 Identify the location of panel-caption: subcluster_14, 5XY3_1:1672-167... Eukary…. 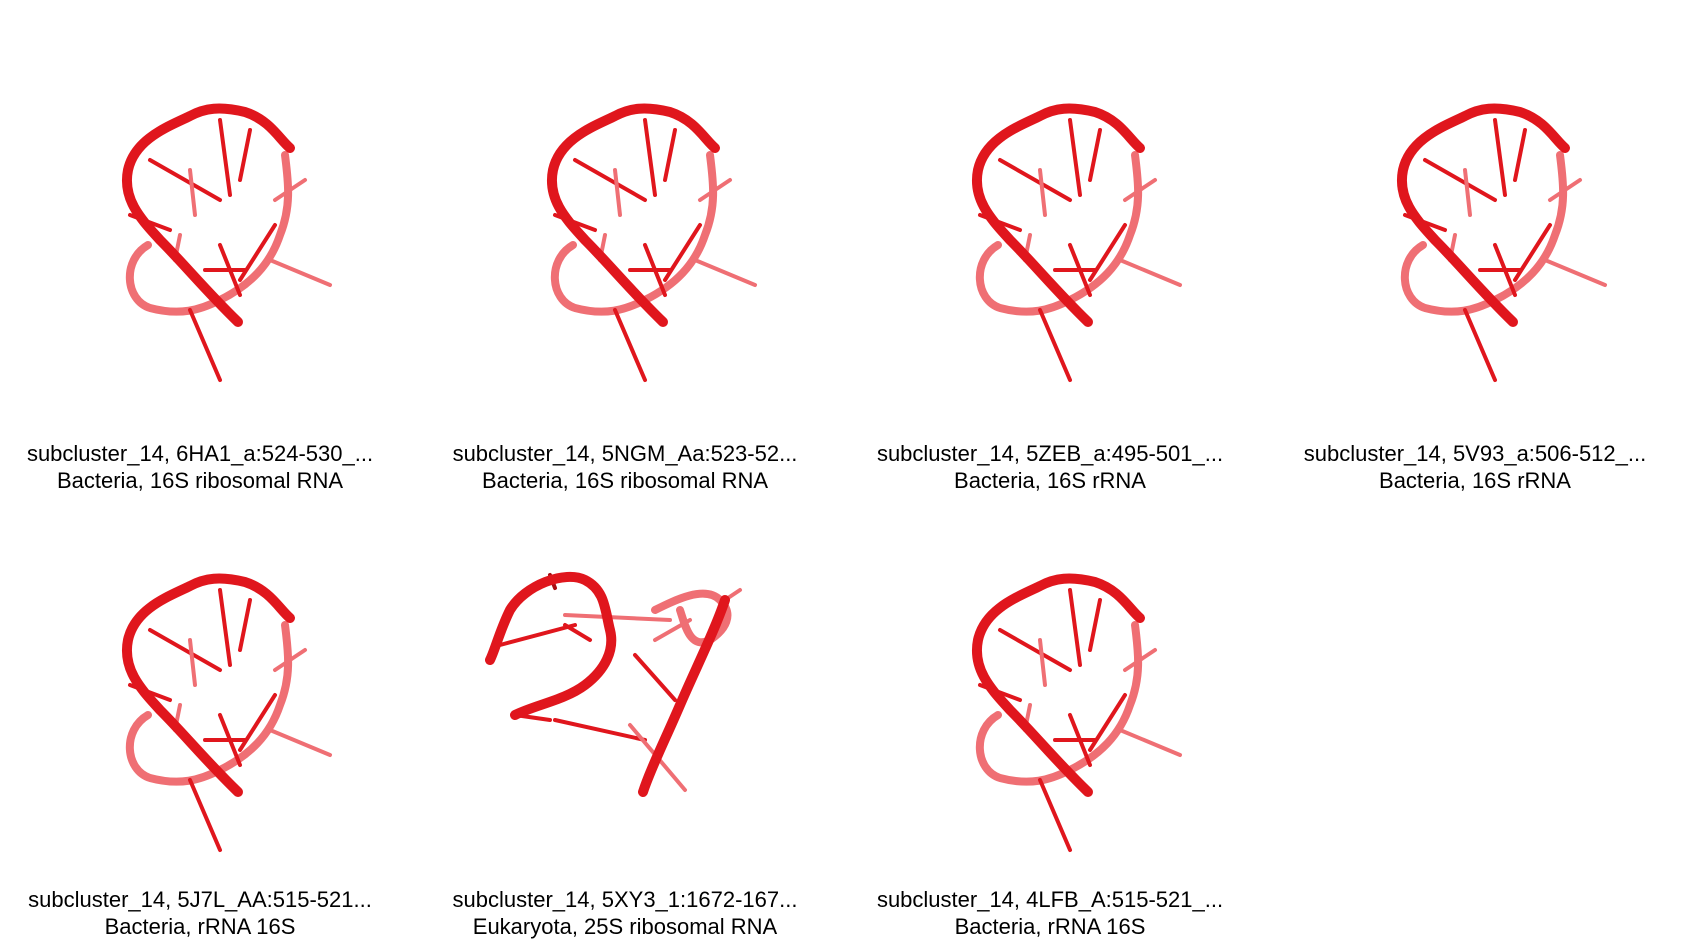
(625, 913).